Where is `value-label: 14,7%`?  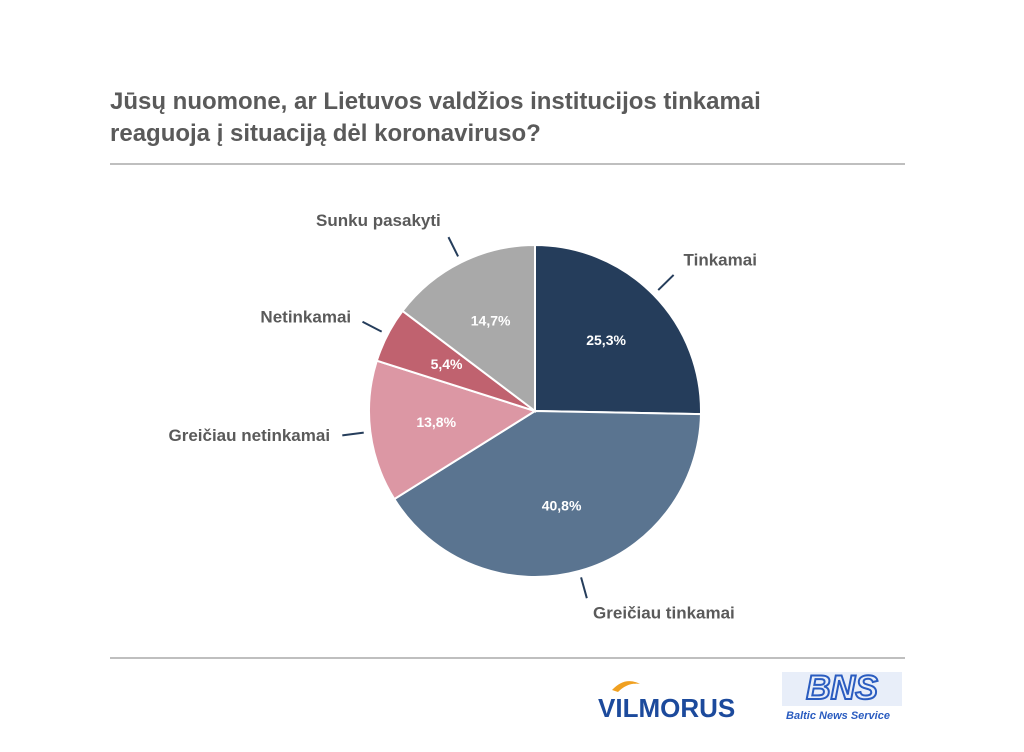
value-label: 14,7% is located at coordinates (491, 321).